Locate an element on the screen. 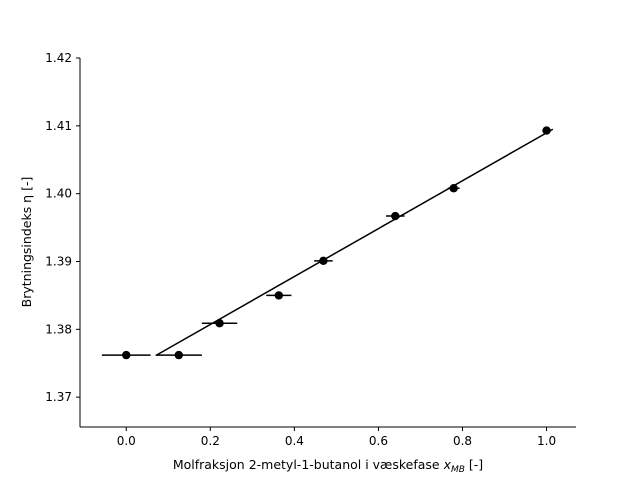  y-tick-label: 1.41 is located at coordinates (58, 126).